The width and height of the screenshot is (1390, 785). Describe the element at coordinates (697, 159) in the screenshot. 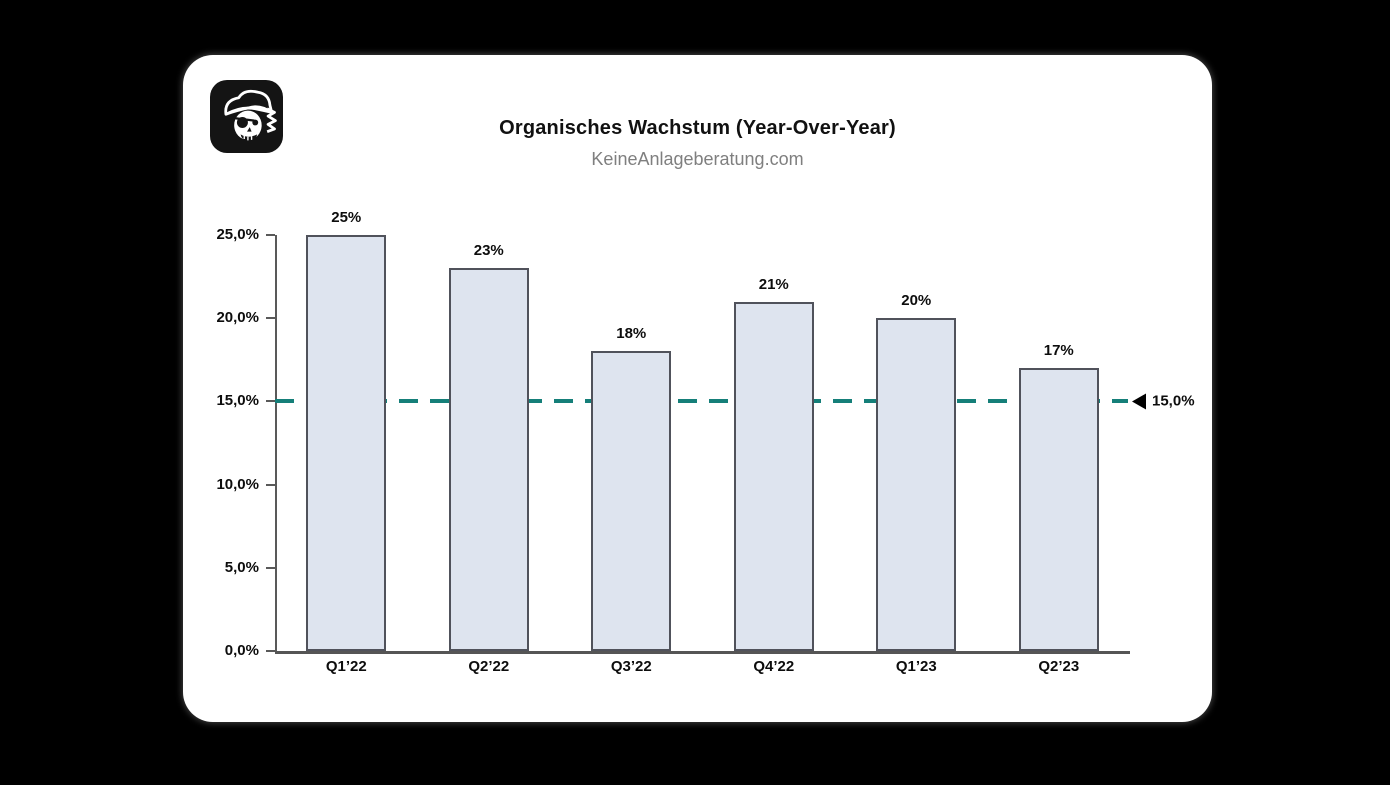

I see `chart-subtitle: KeineAnlageberatung.com` at that location.